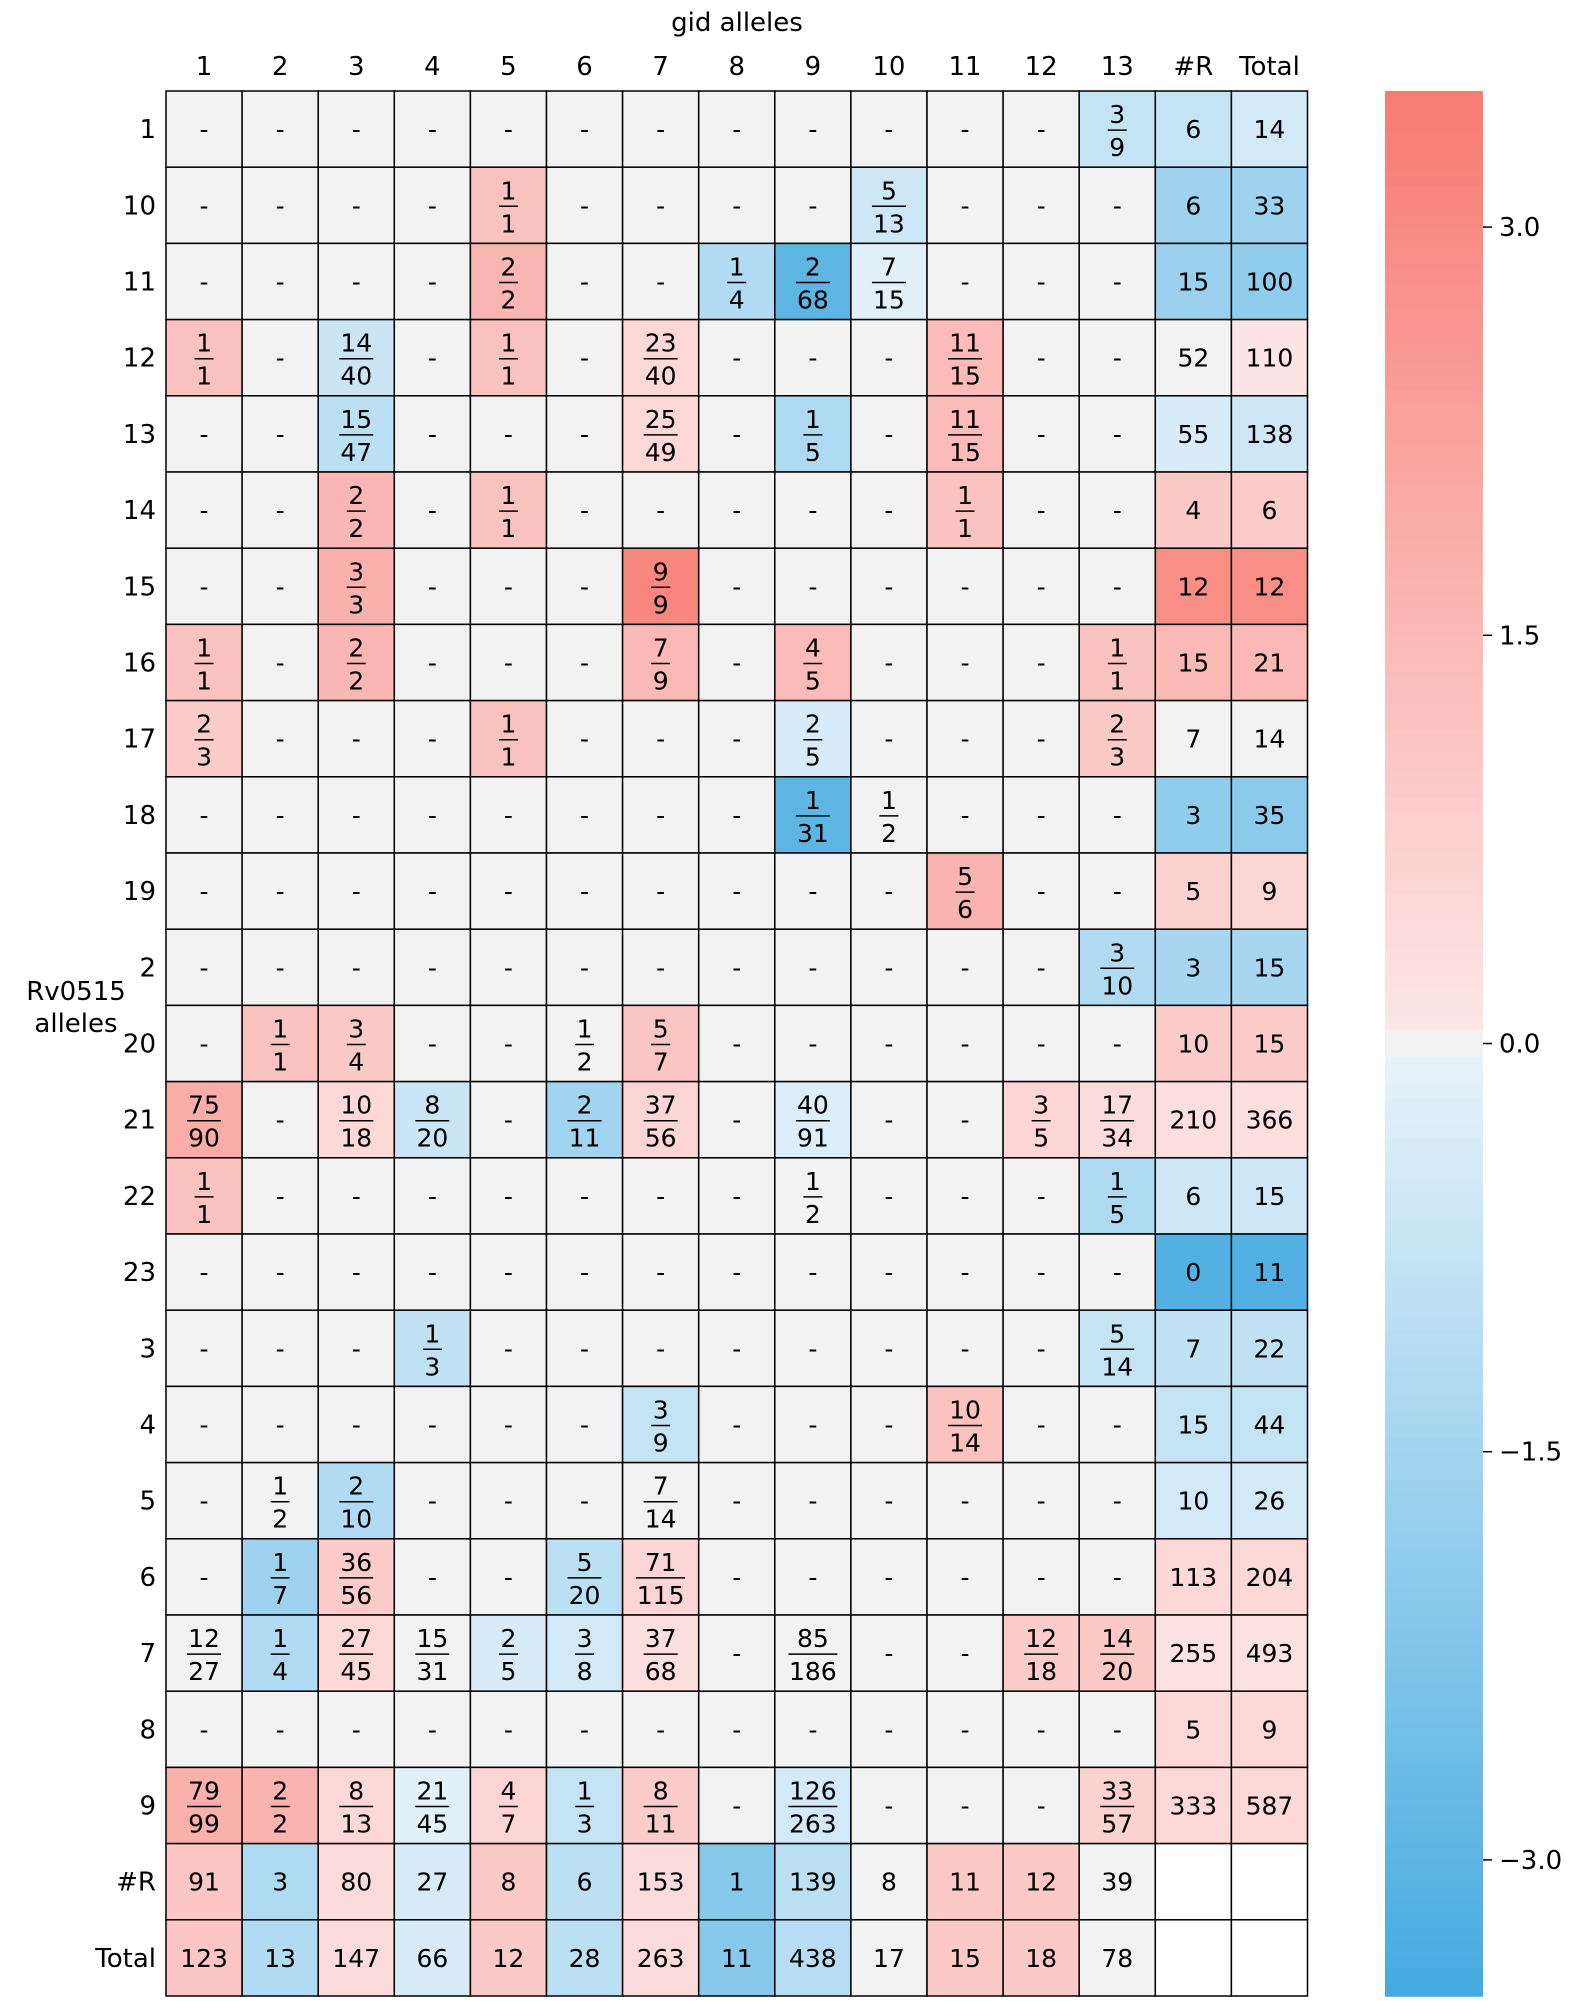  What do you see at coordinates (139, 1273) in the screenshot?
I see `row-label: 23` at bounding box center [139, 1273].